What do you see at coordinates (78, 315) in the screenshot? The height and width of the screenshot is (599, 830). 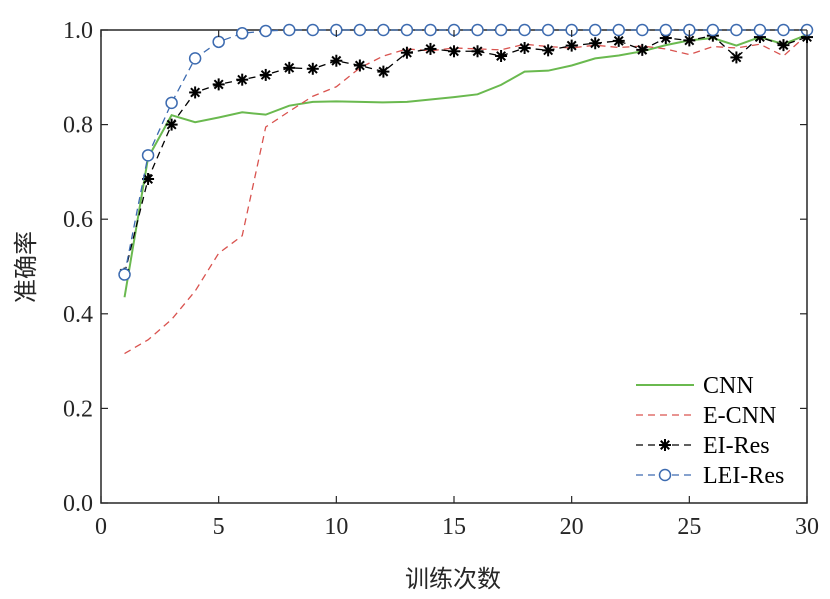 I see `y-tick-label: 0.4` at bounding box center [78, 315].